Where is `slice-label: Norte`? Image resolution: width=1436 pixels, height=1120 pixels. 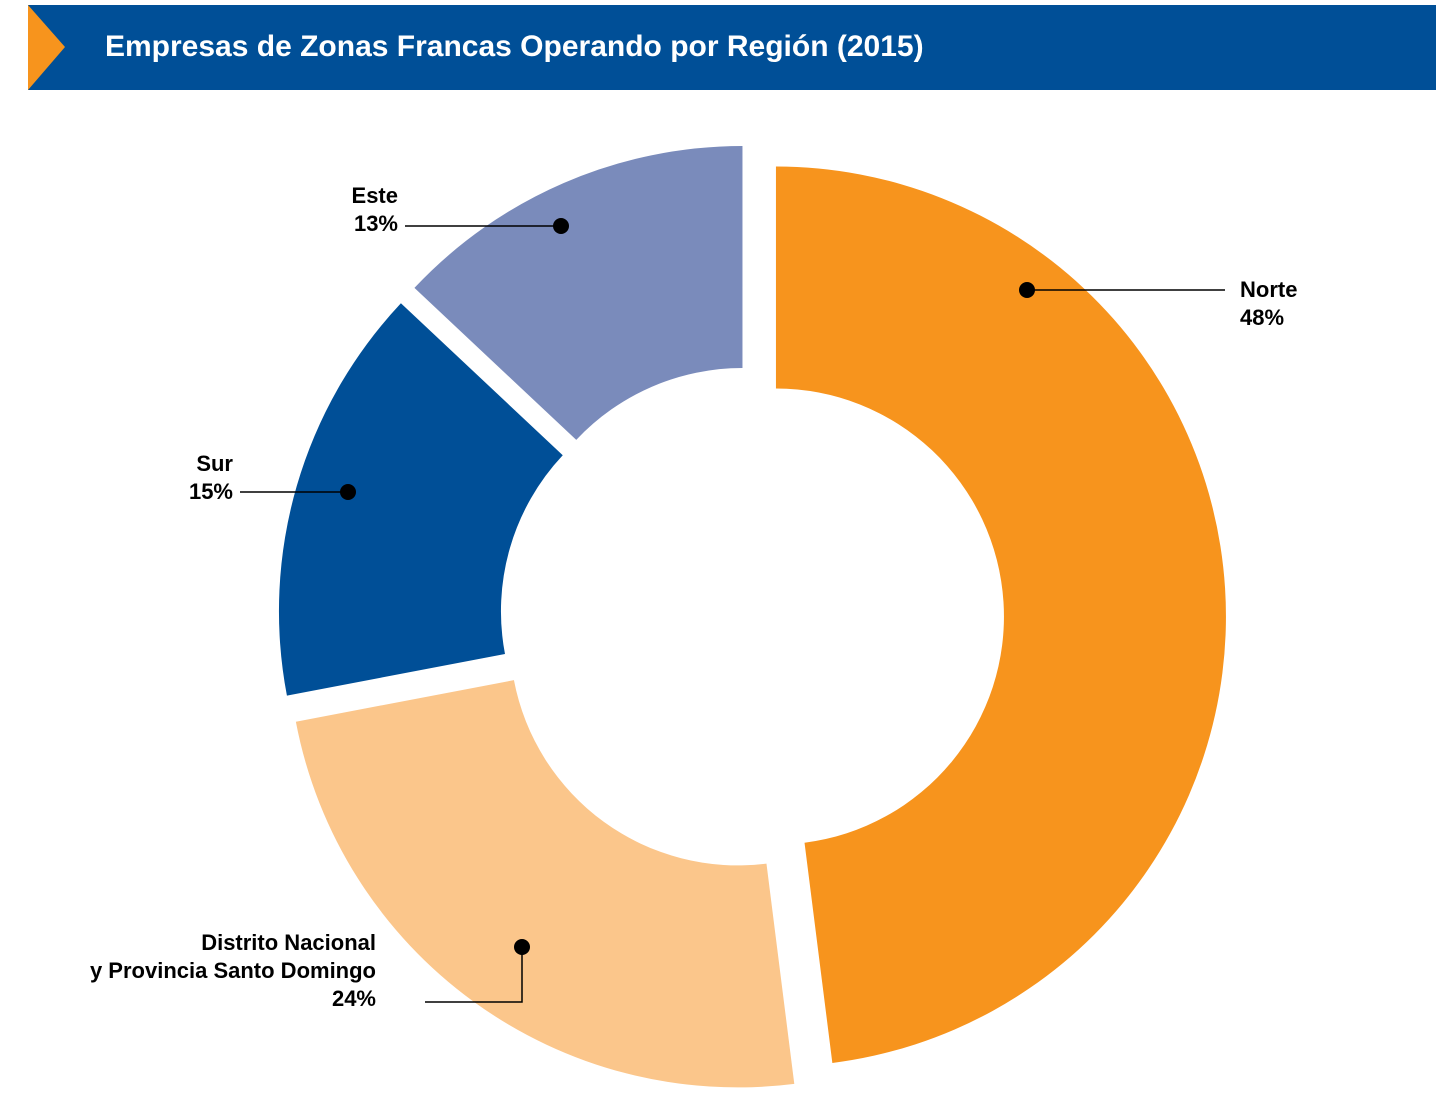 slice-label: Norte is located at coordinates (1268, 289).